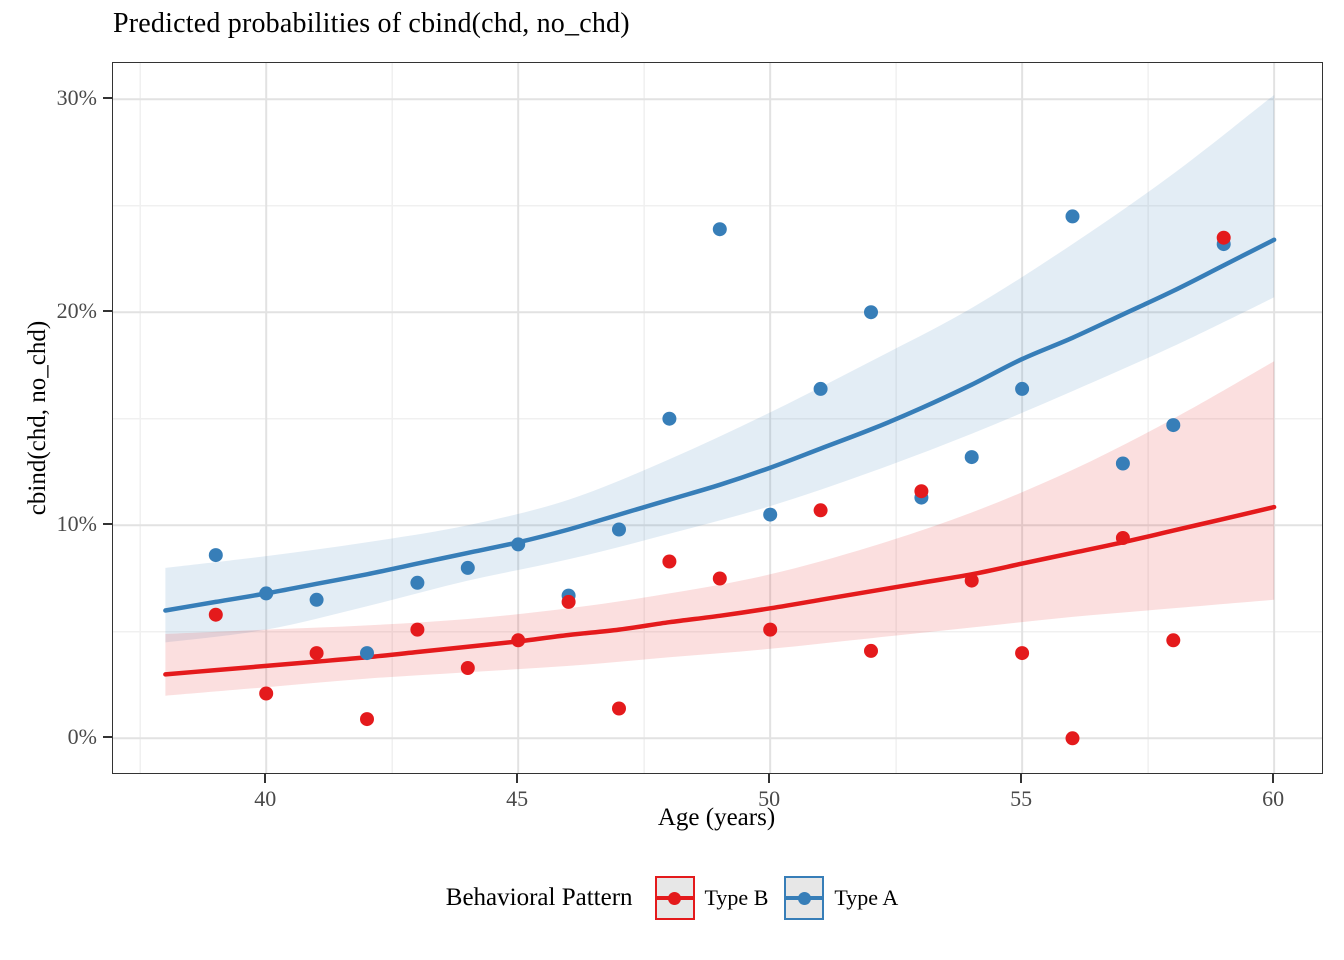 This screenshot has height=960, width=1344. What do you see at coordinates (539, 897) in the screenshot?
I see `legend-title: Behavioral Pattern` at bounding box center [539, 897].